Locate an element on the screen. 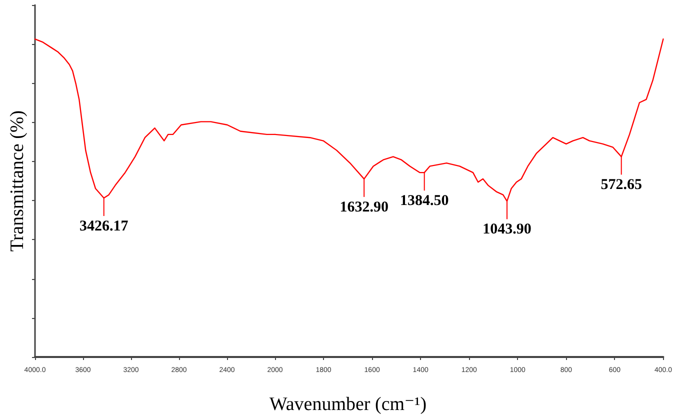  annotation: 3426.17 is located at coordinates (104, 226).